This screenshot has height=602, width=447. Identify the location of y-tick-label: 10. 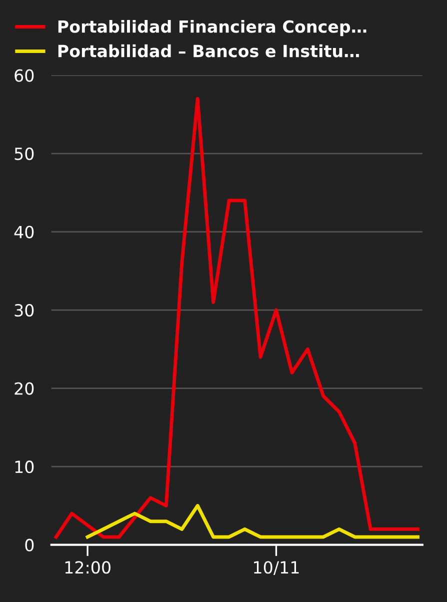
(24, 467).